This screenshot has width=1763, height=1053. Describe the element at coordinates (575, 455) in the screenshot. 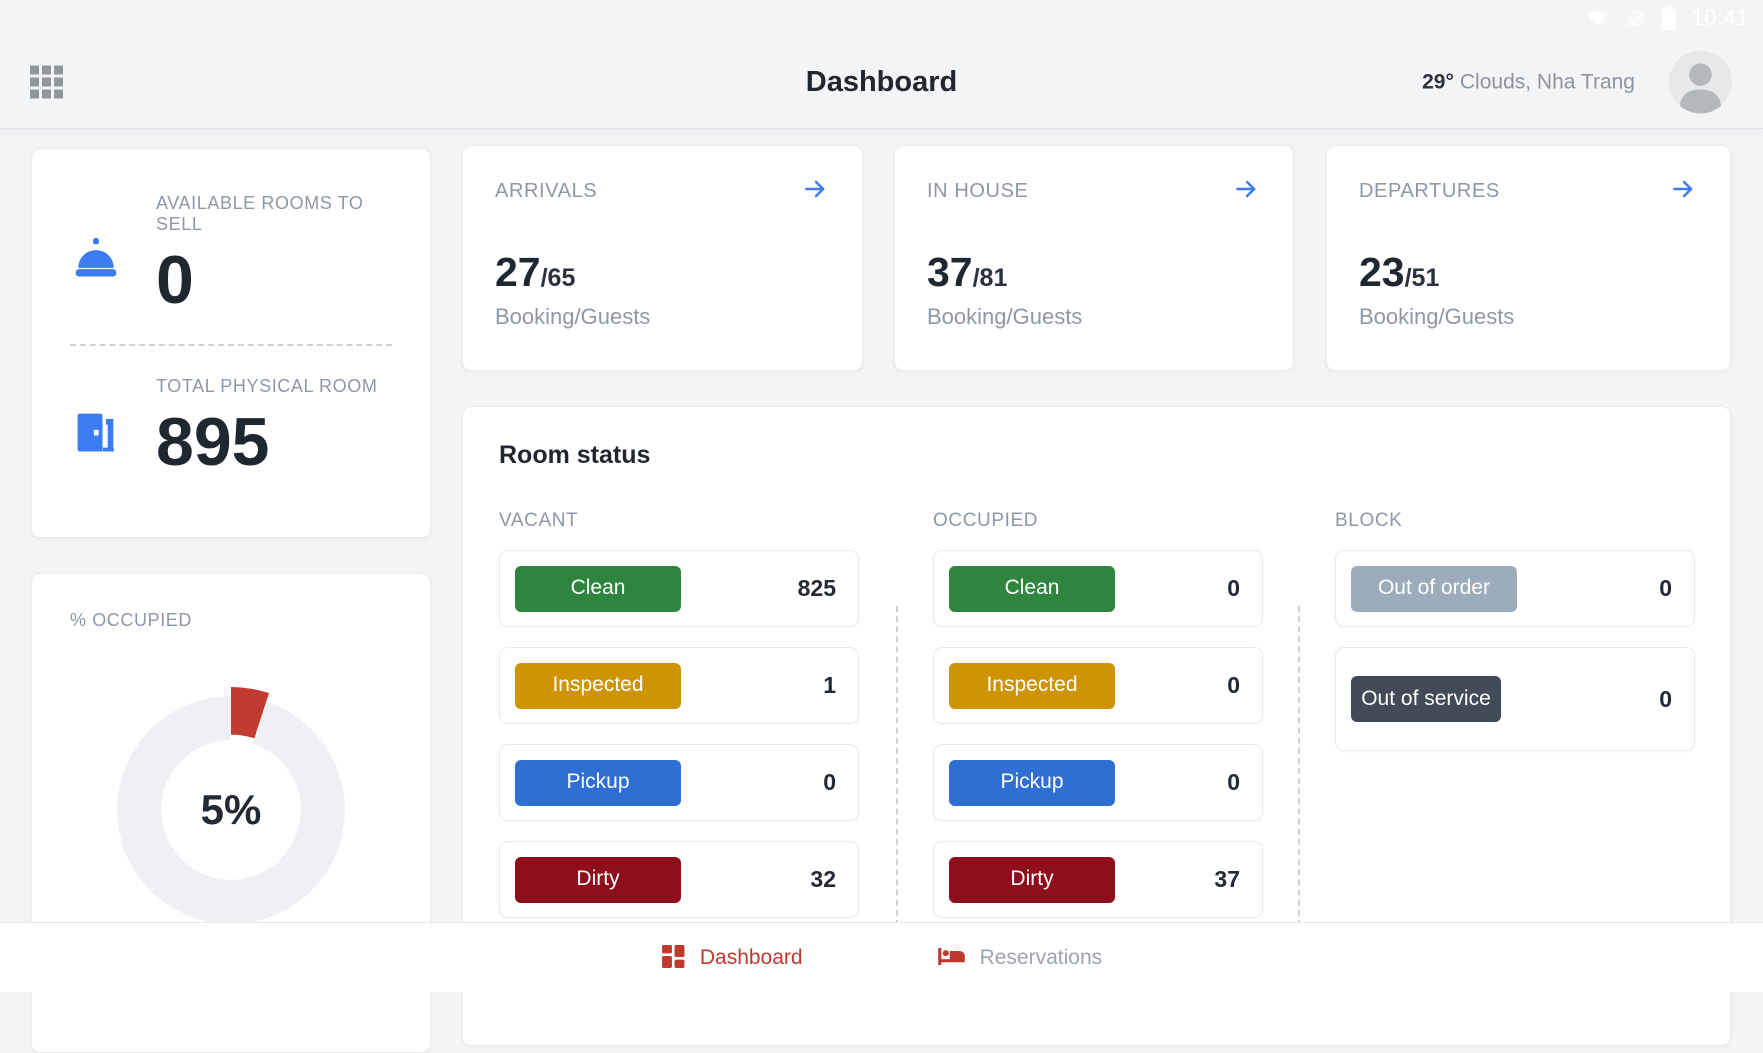

I see `room-status-title: Room status` at that location.